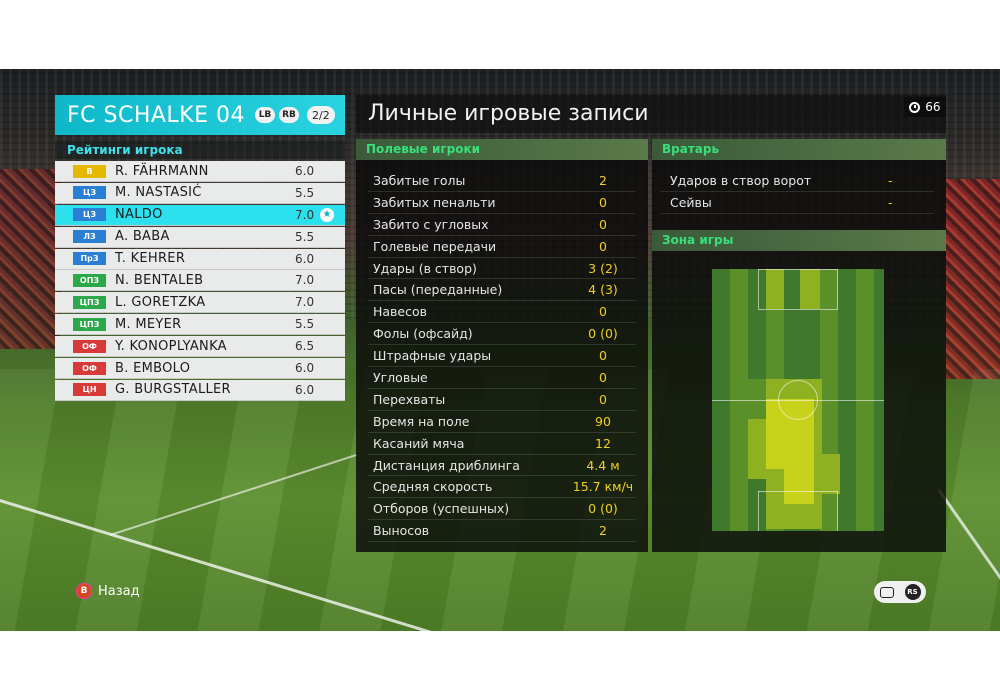  What do you see at coordinates (502, 422) in the screenshot?
I see `stat-row: Время на поле 90` at bounding box center [502, 422].